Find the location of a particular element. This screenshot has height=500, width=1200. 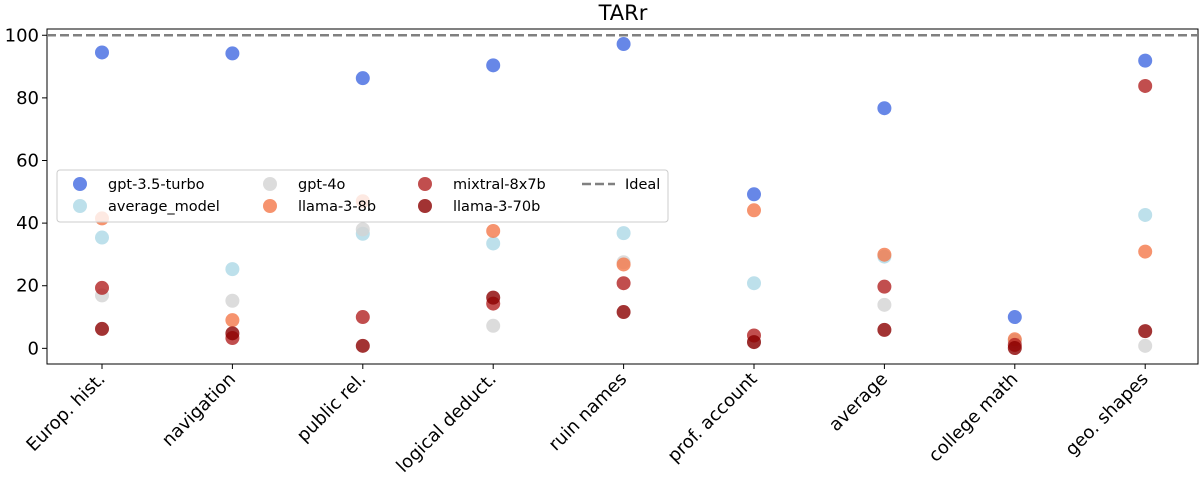

x-tick-label: ruin names is located at coordinates (588, 412).